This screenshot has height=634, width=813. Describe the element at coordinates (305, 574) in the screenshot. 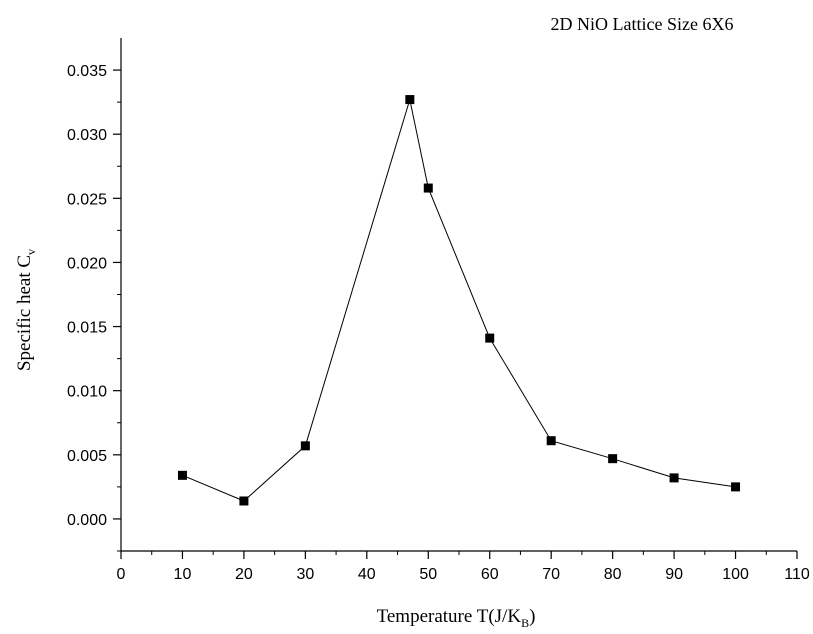

I see `x-tick-label: 30` at that location.